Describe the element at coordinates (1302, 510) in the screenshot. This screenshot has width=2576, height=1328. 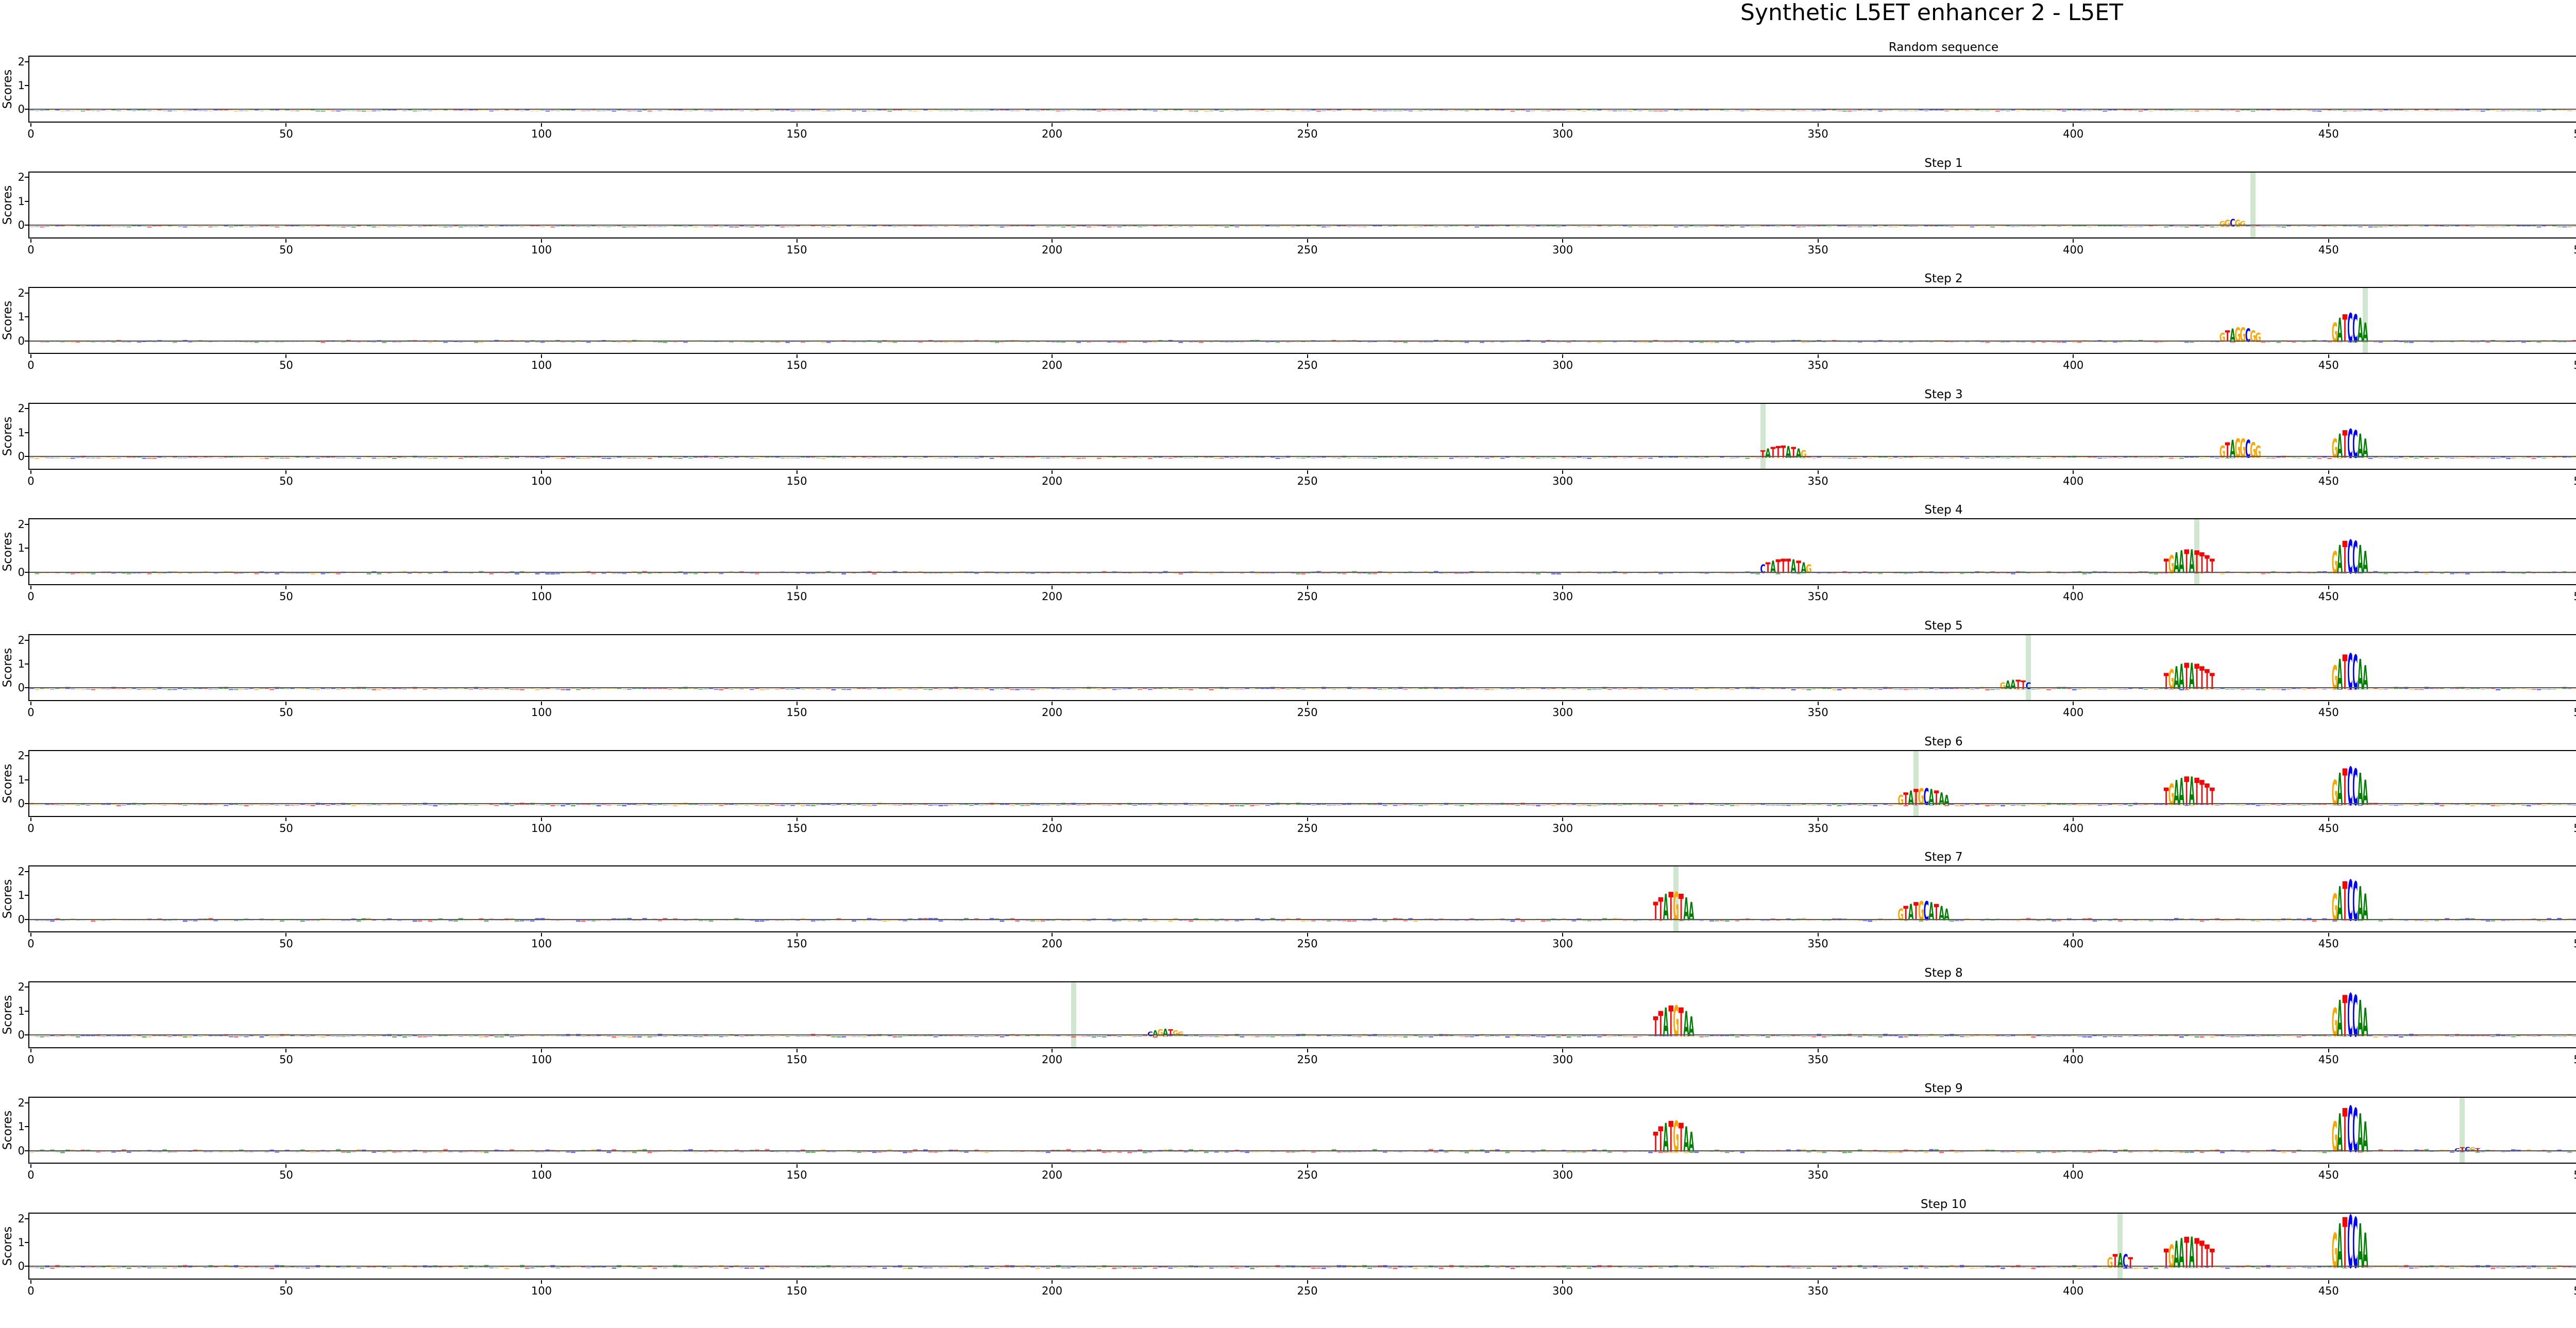
I see `panel-title: Step 4` at that location.